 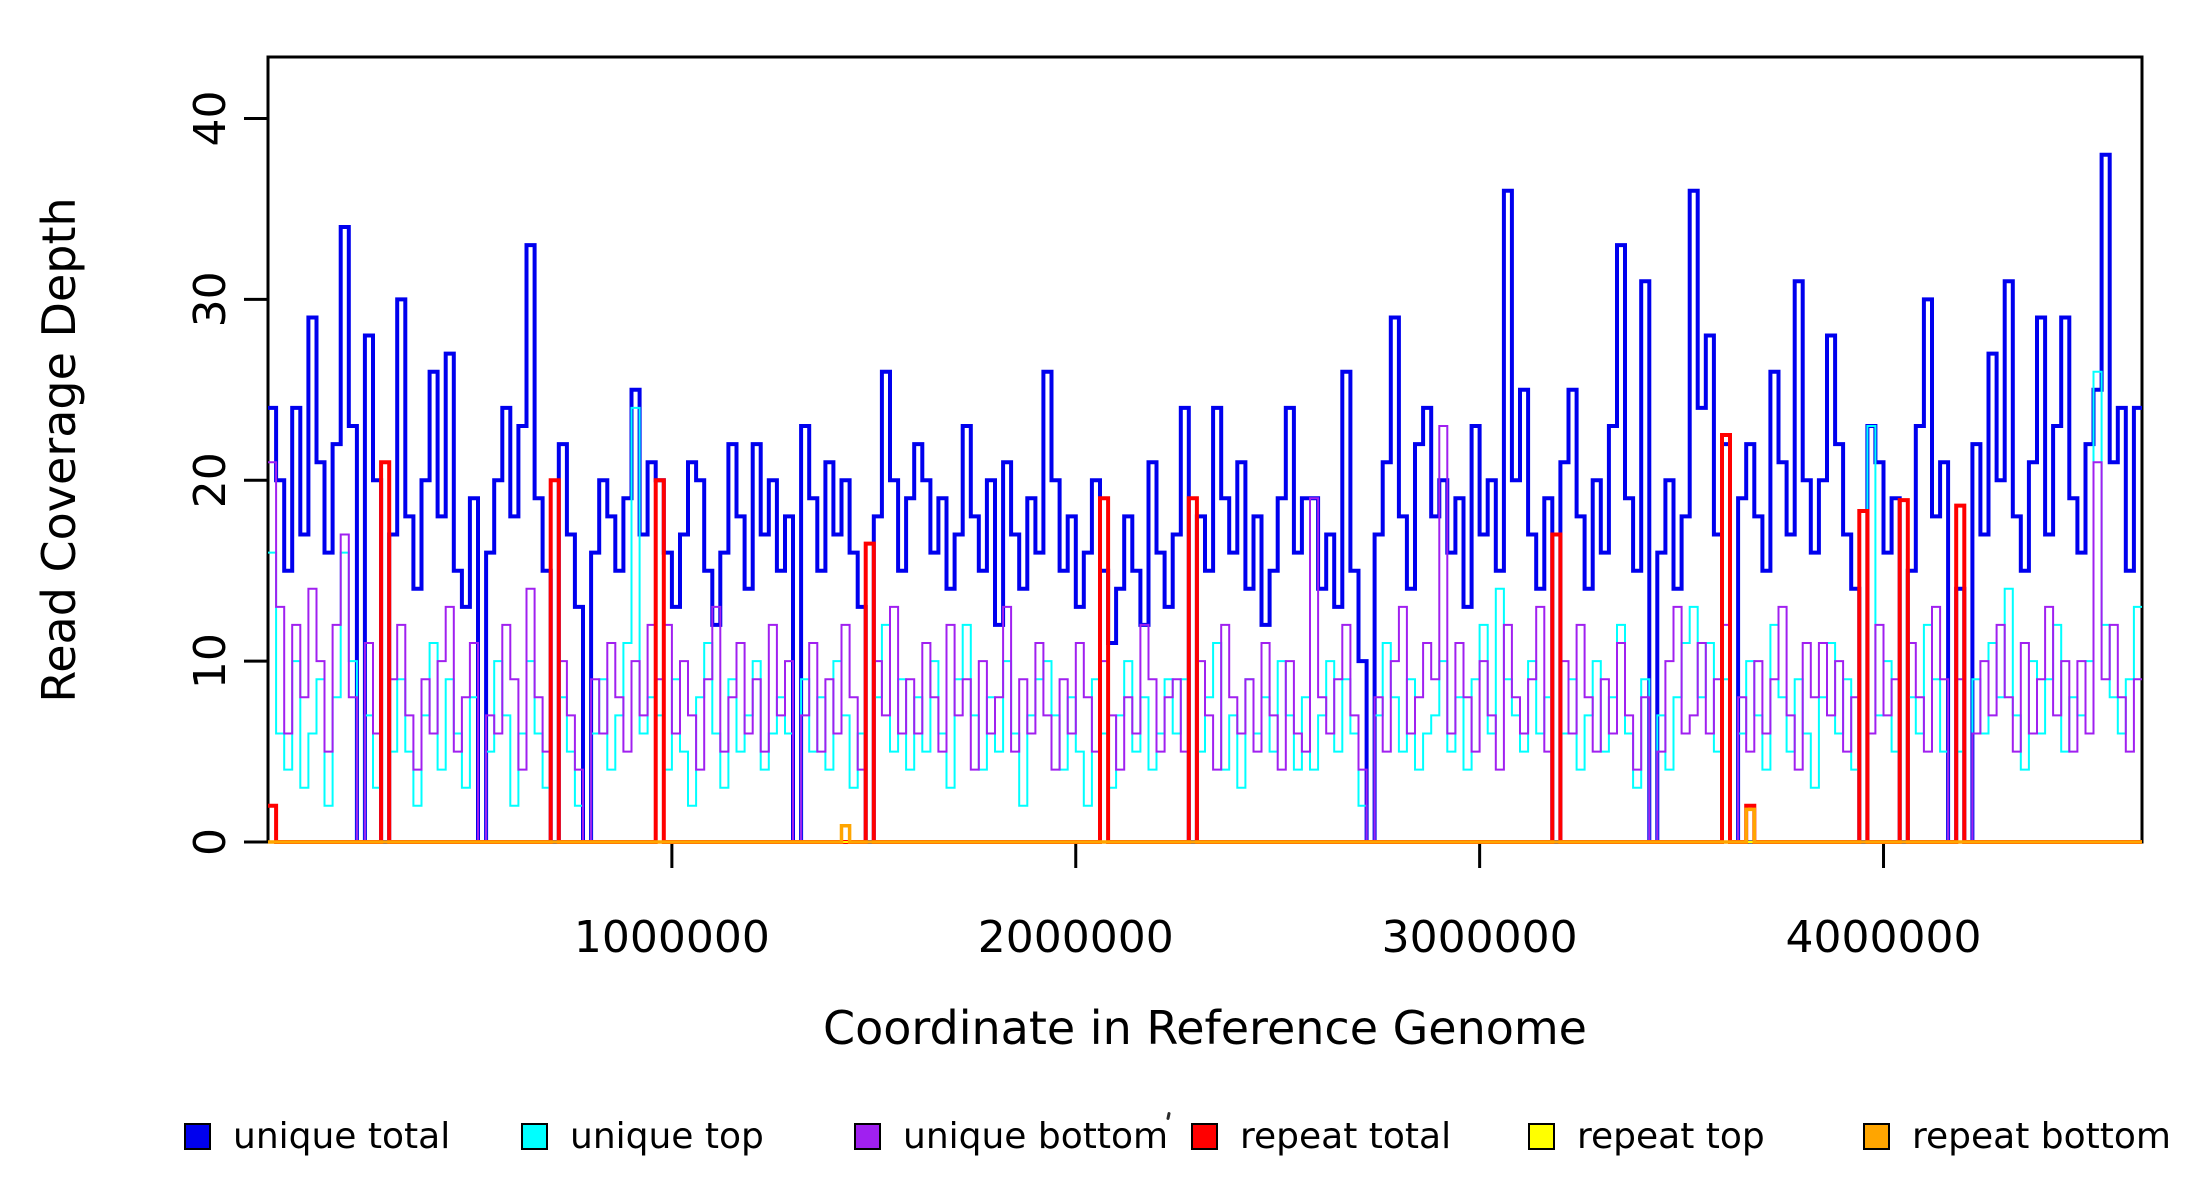 What do you see at coordinates (210, 118) in the screenshot?
I see `y-tick-label: 40` at bounding box center [210, 118].